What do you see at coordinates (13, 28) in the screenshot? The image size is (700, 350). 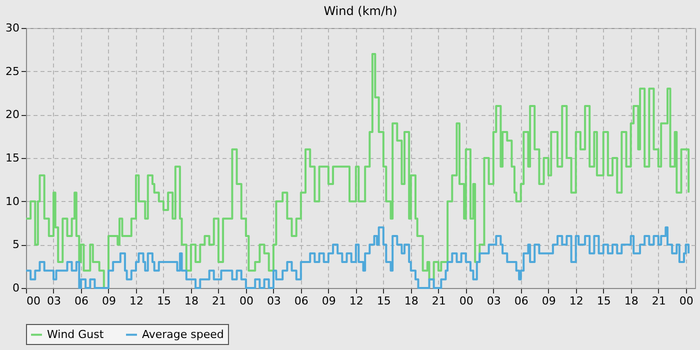 I see `y-tick-label: 30` at bounding box center [13, 28].